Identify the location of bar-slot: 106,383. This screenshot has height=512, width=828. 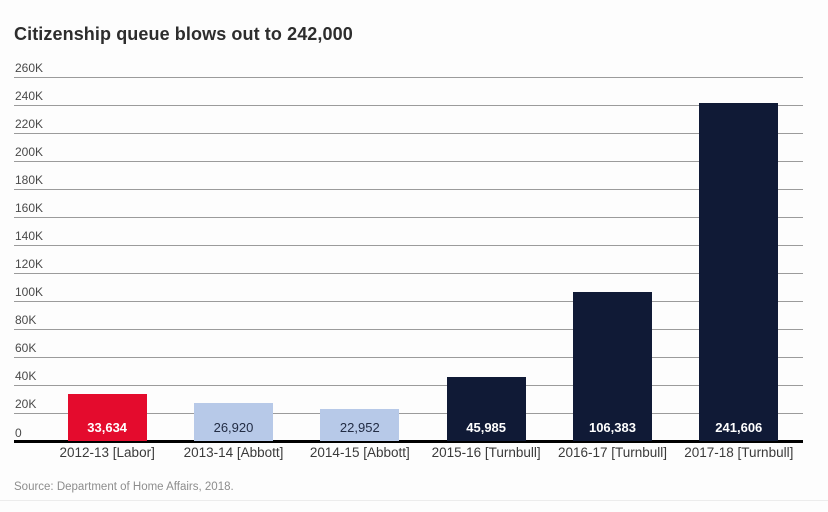
(612, 259).